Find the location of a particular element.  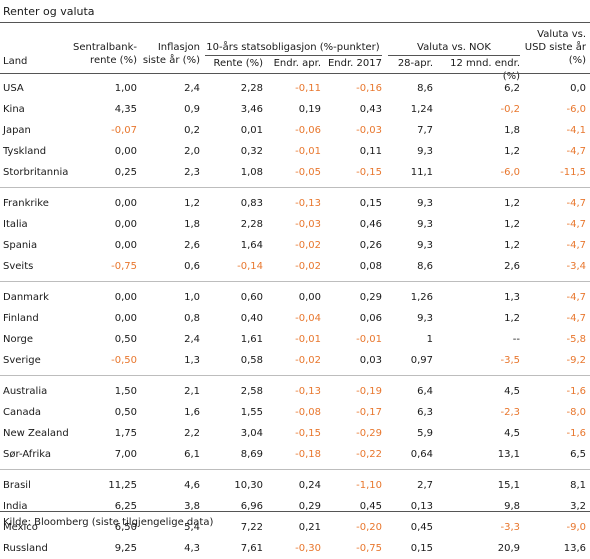

table-row: Tyskland 0,00 2,0 0,32 -0,01 0,11 9,3 1,2 -4,7 is located at coordinates (295, 151).